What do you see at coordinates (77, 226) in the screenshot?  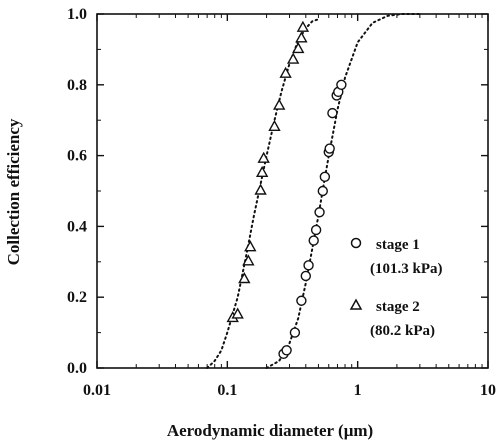 I see `y-tick-label: 0.4` at bounding box center [77, 226].